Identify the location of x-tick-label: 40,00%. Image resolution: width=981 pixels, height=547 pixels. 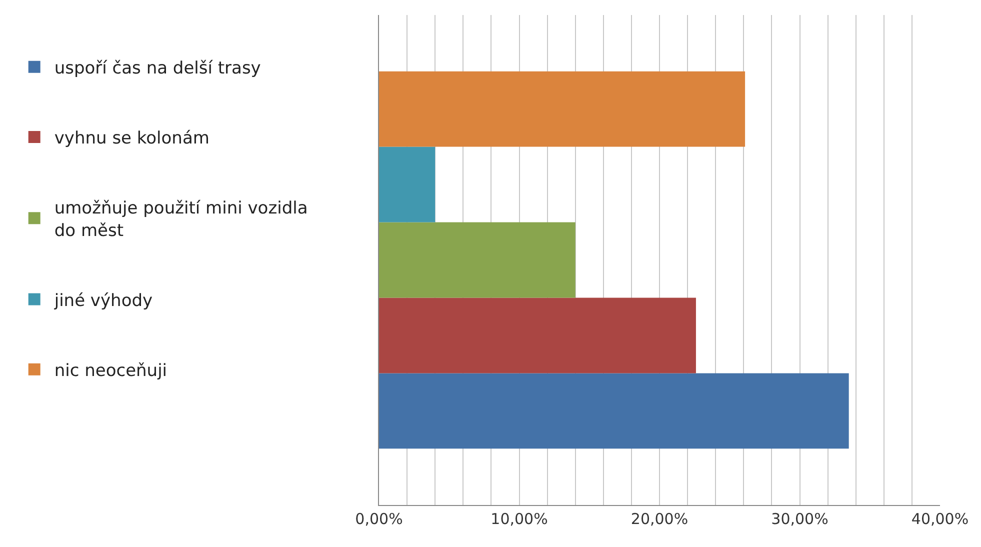
(940, 519).